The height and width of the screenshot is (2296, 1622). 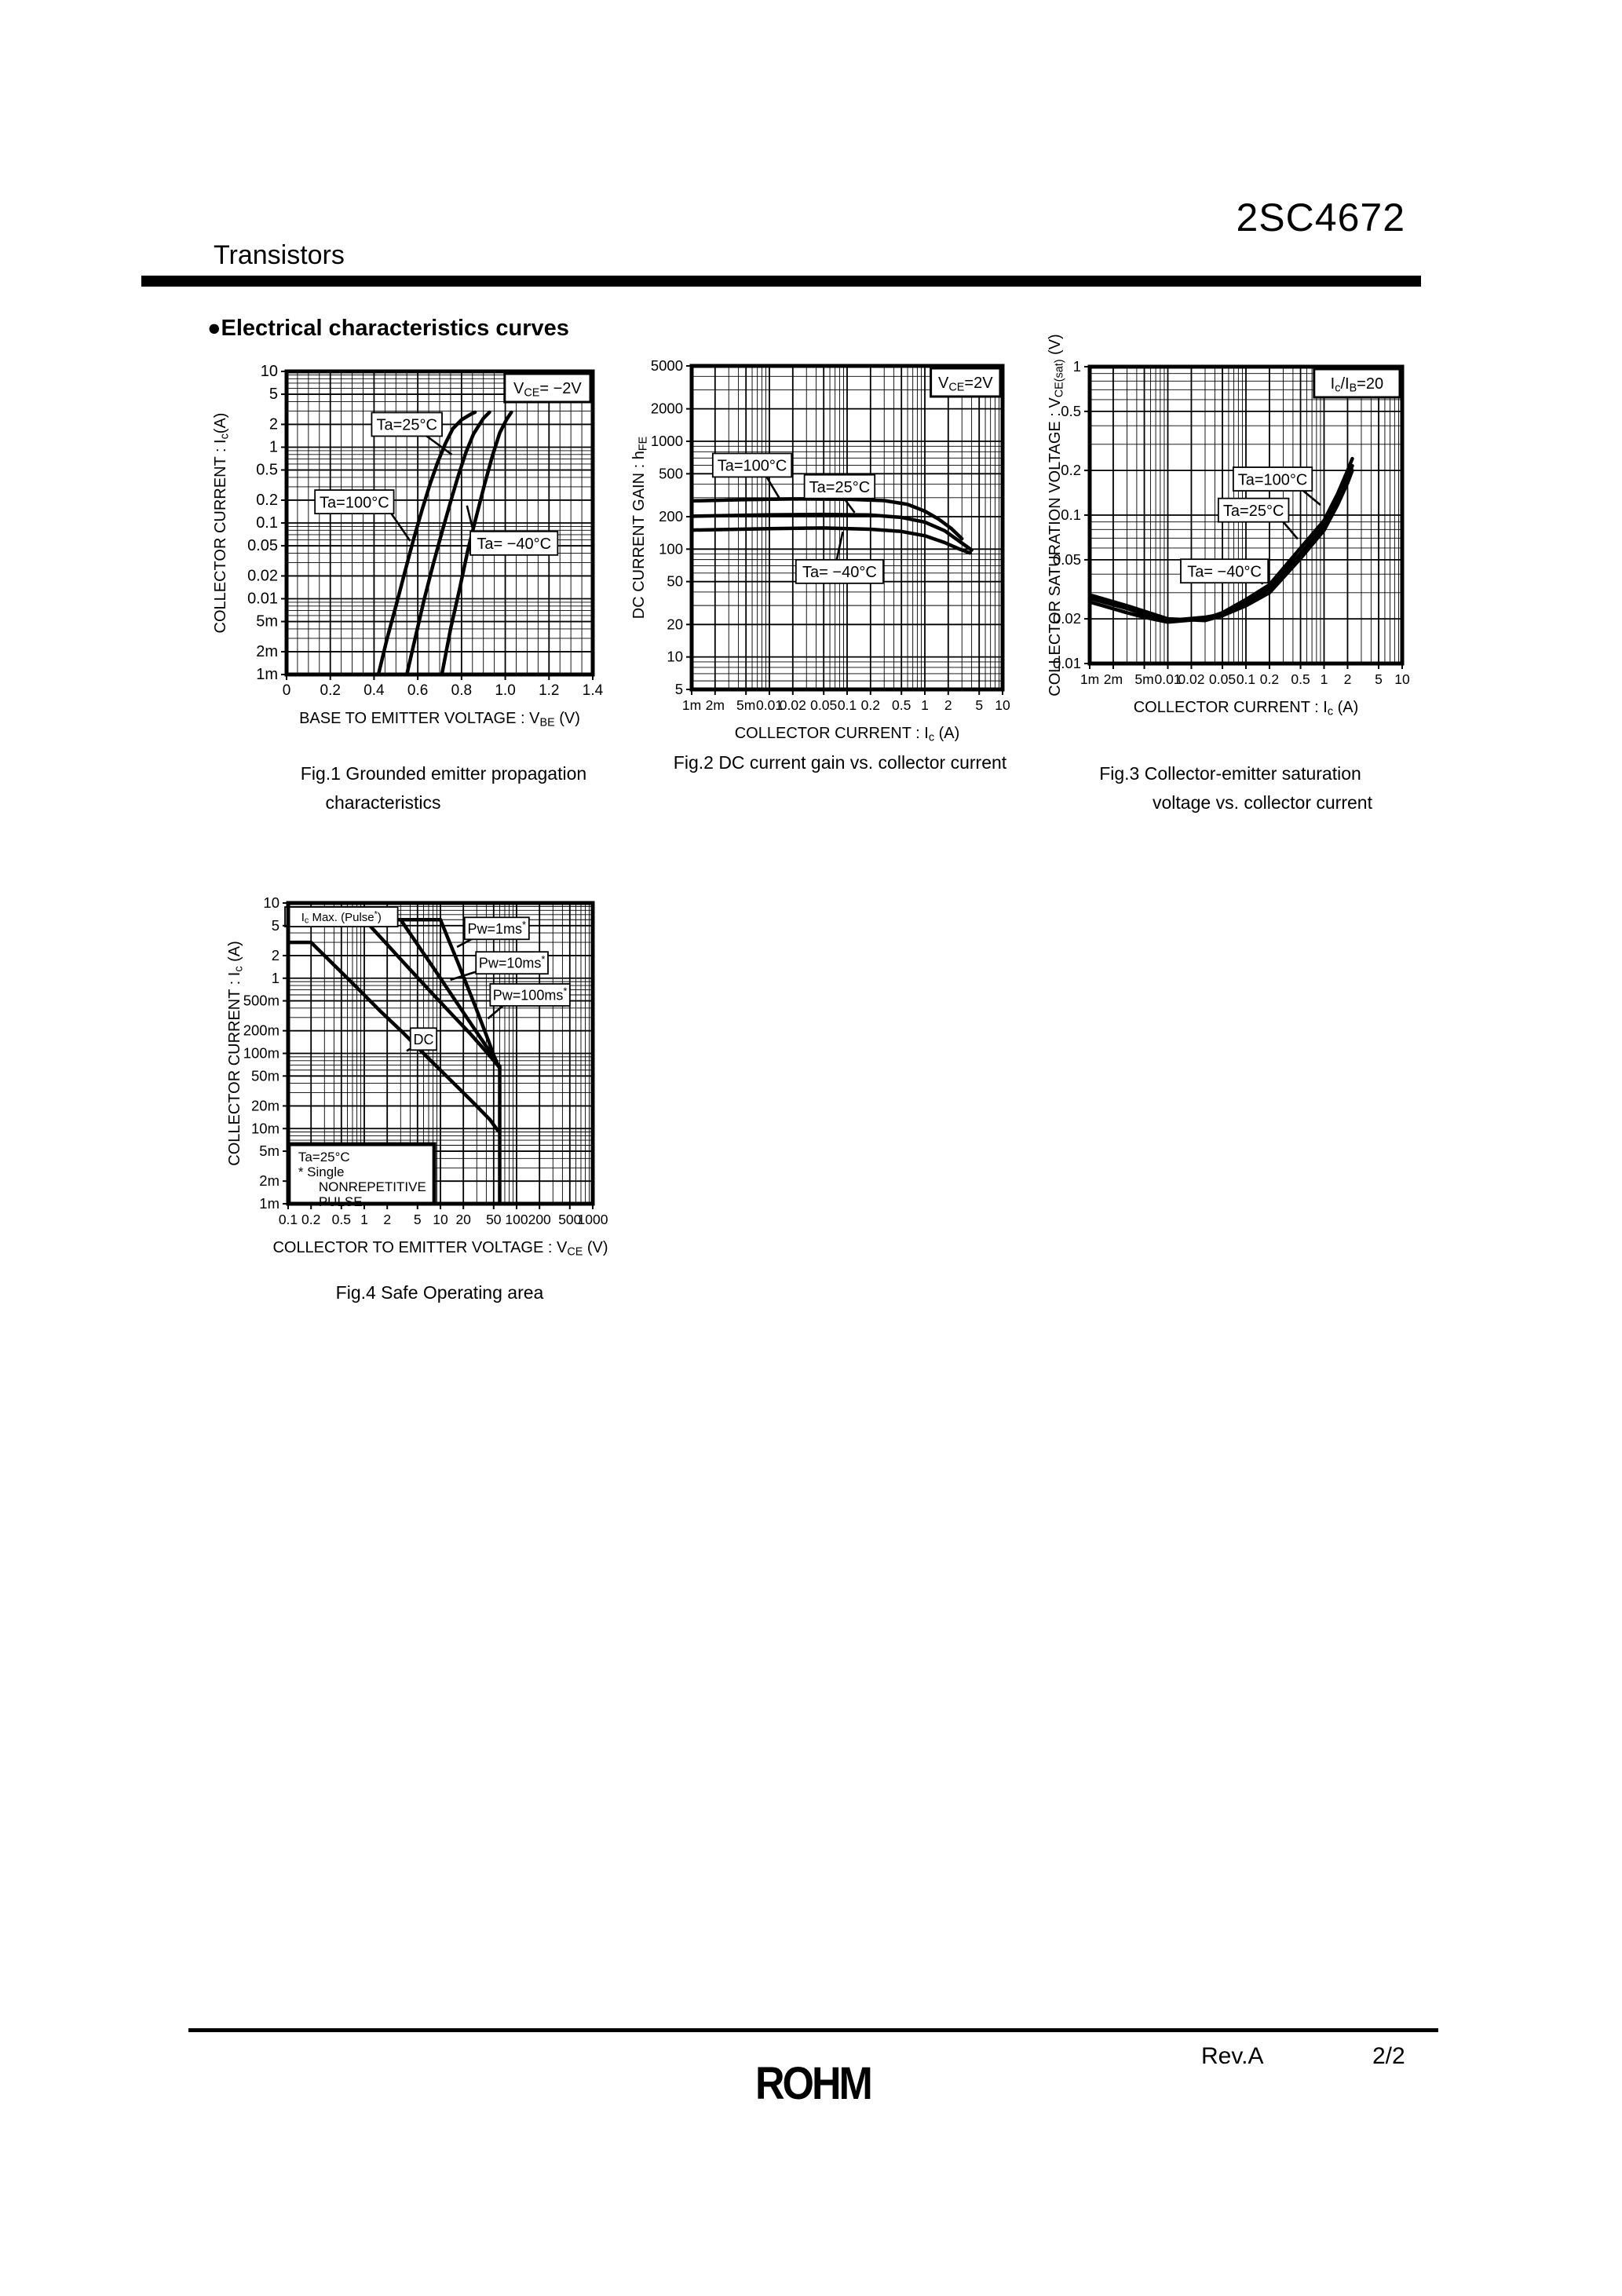 What do you see at coordinates (505, 691) in the screenshot?
I see `svg-text: 1.0` at bounding box center [505, 691].